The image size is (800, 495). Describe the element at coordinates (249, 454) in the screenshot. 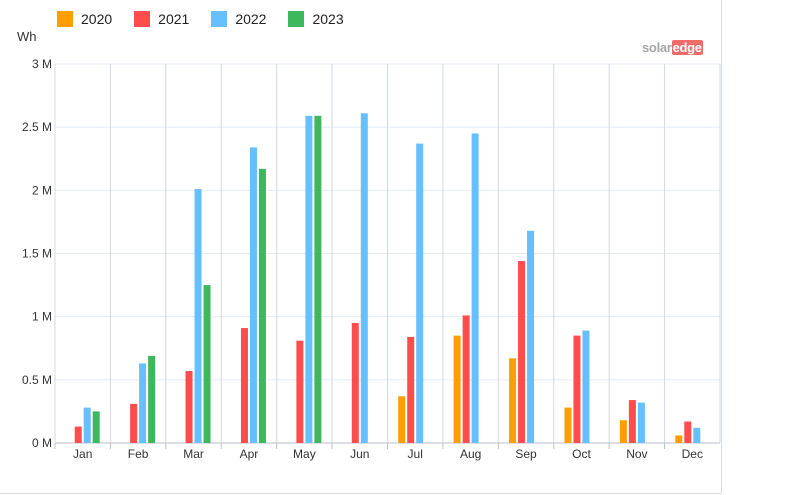

I see `x-tick-label: Apr` at that location.